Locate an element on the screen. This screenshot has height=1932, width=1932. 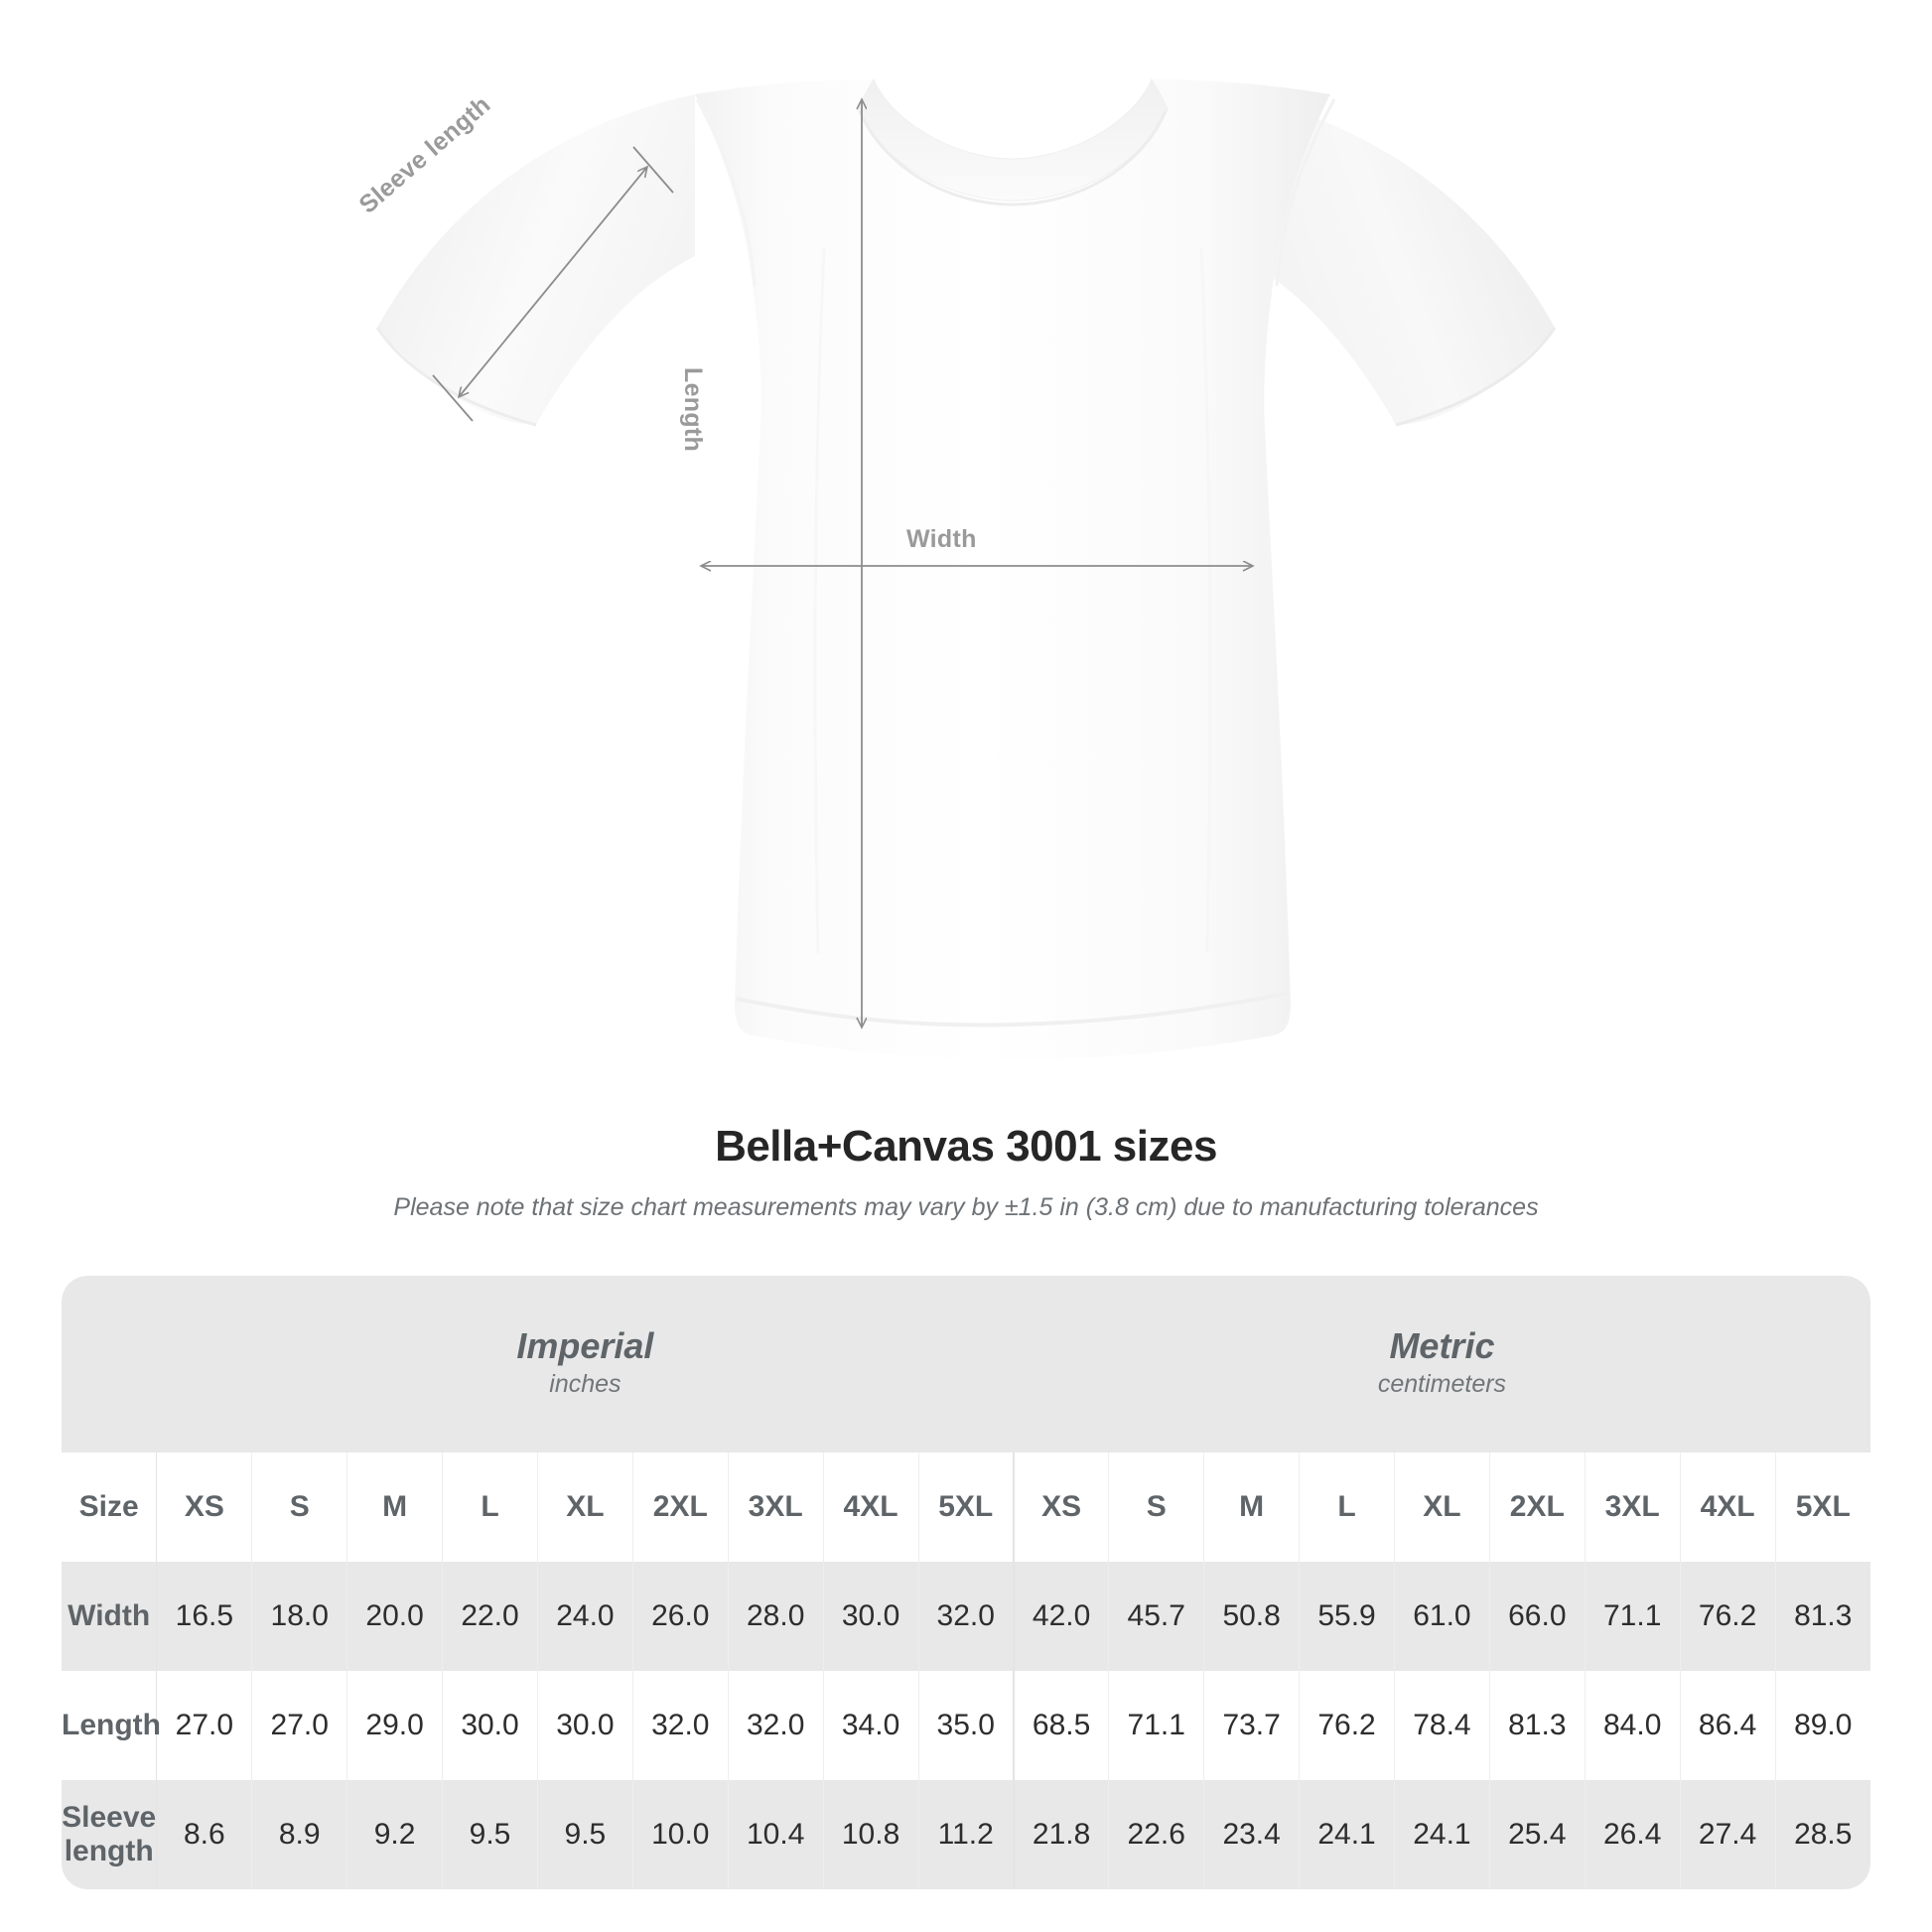
cell-width-metric-xs: 42.0 is located at coordinates (1061, 1616).